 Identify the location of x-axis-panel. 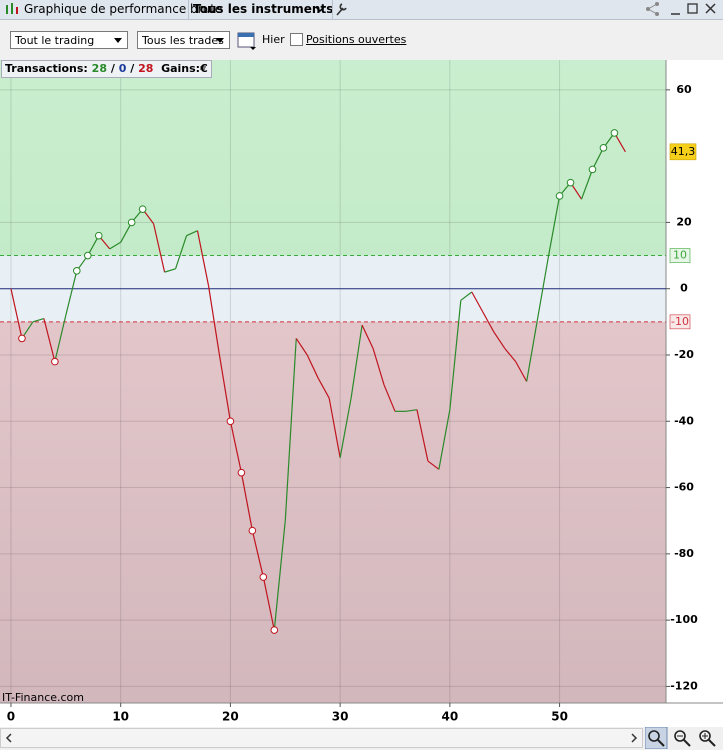
(361, 715).